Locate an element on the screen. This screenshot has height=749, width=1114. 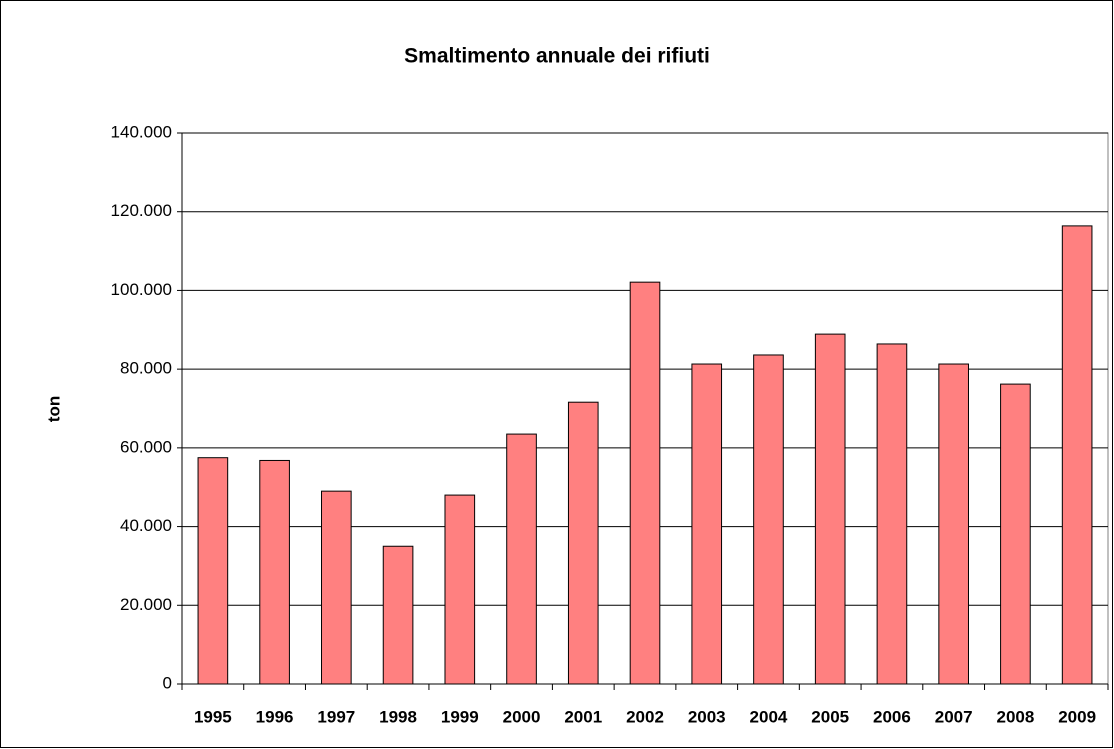
x-tick-label: 1995 is located at coordinates (213, 716).